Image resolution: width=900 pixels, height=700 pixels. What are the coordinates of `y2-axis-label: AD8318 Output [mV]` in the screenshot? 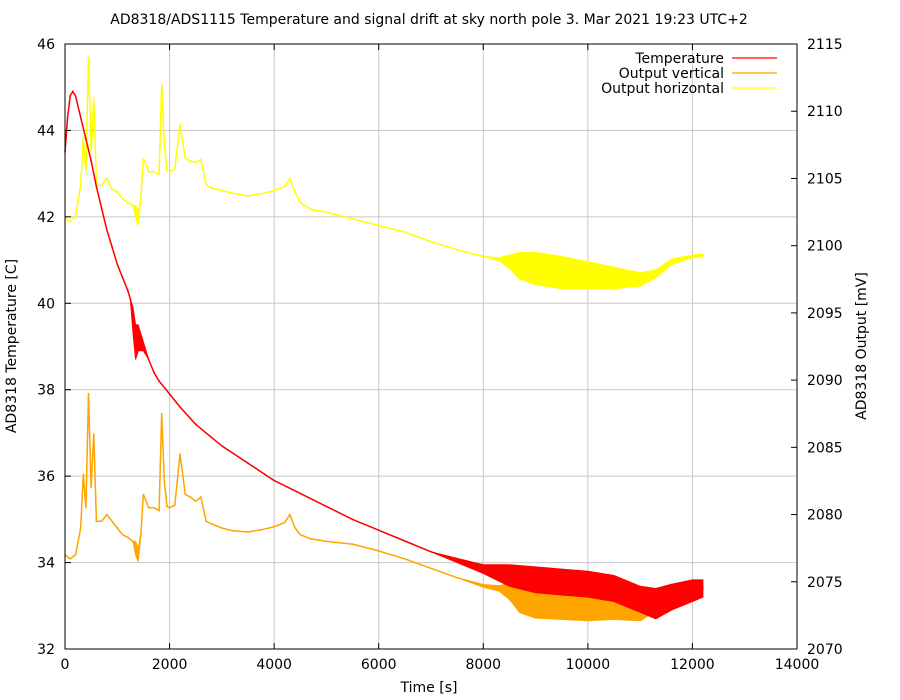 It's located at (862, 346).